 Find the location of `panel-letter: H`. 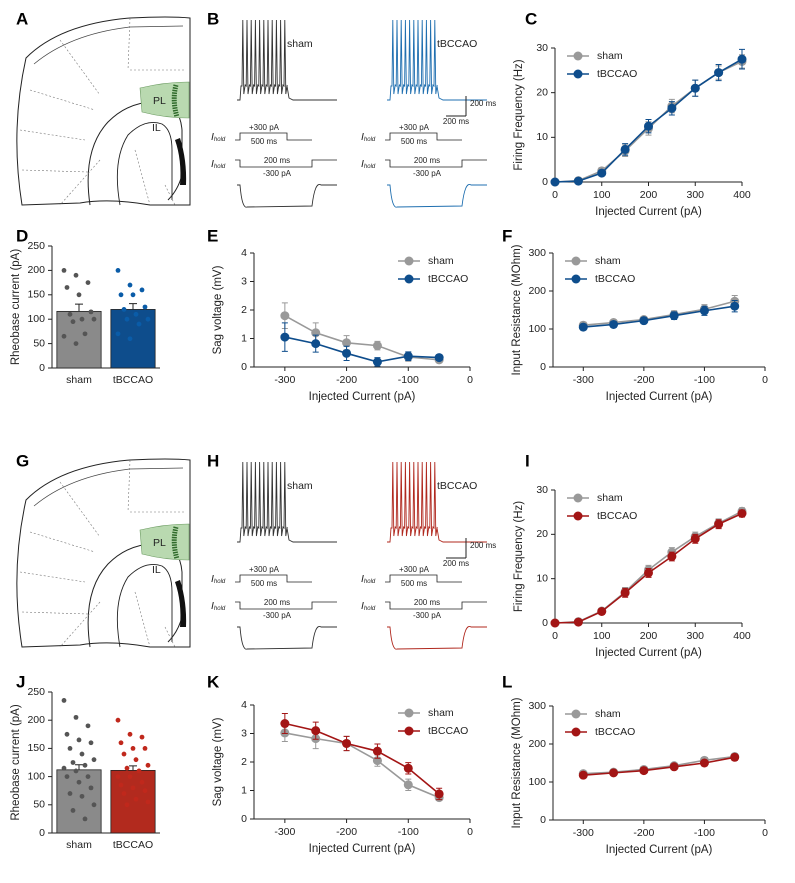

panel-letter: H is located at coordinates (213, 460).